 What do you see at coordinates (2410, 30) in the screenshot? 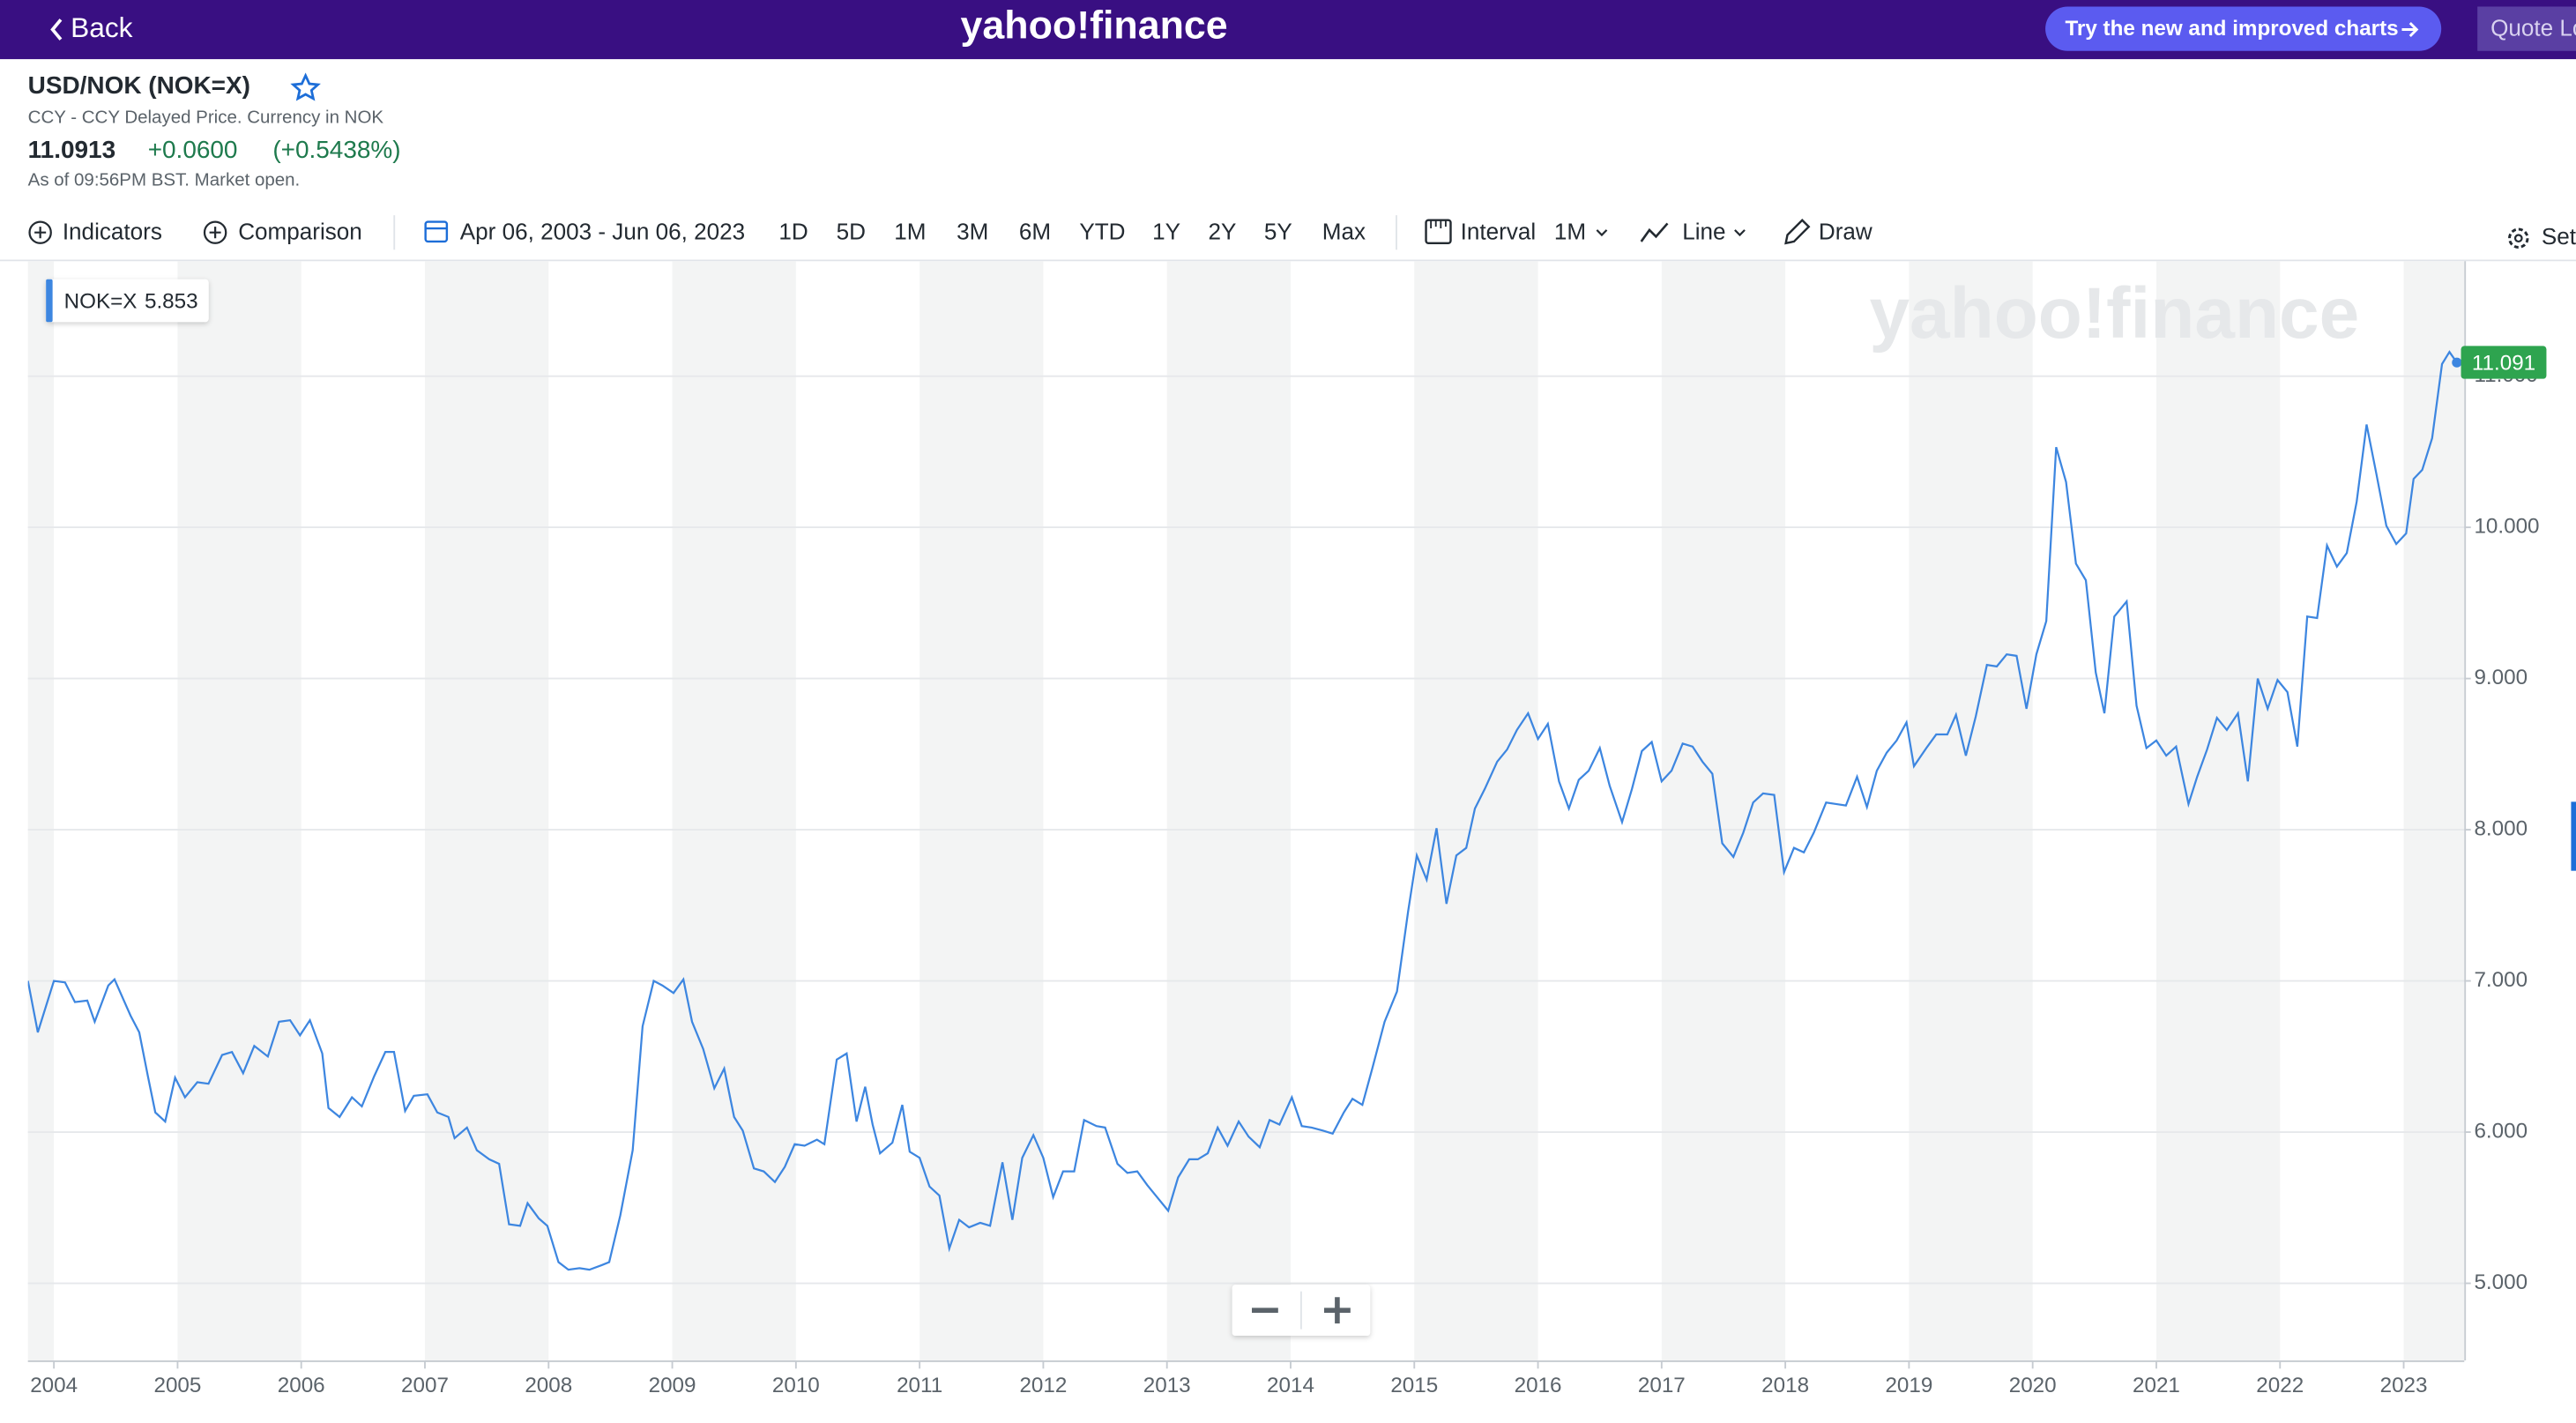
I see `arrow-icon` at bounding box center [2410, 30].